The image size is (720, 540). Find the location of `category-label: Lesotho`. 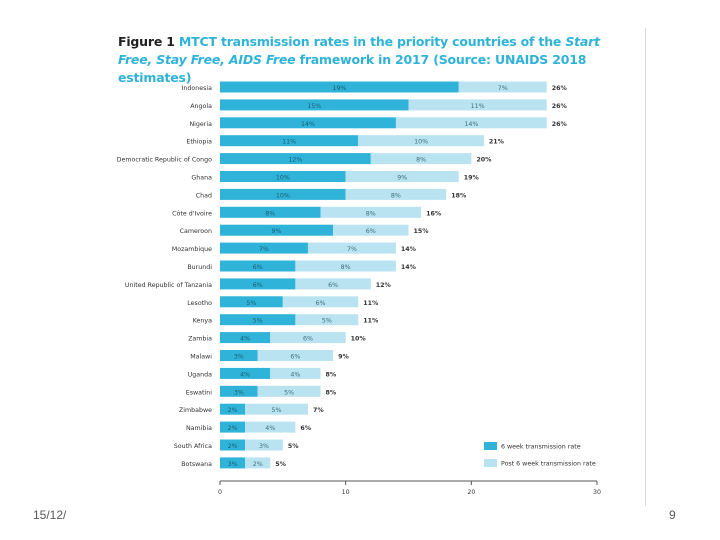

category-label: Lesotho is located at coordinates (199, 303).